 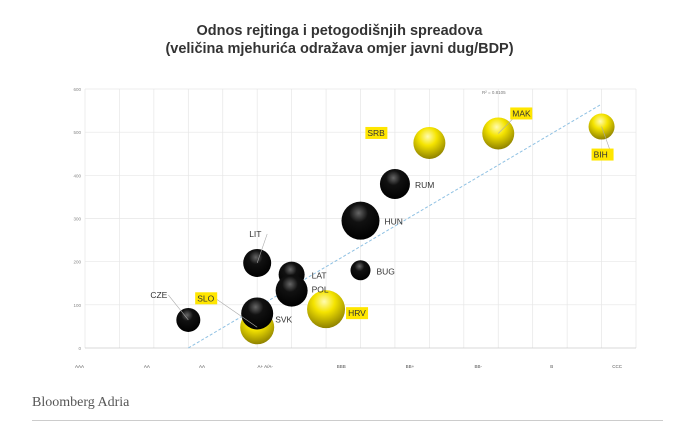 I want to click on data-label: BIH, so click(x=601, y=155).